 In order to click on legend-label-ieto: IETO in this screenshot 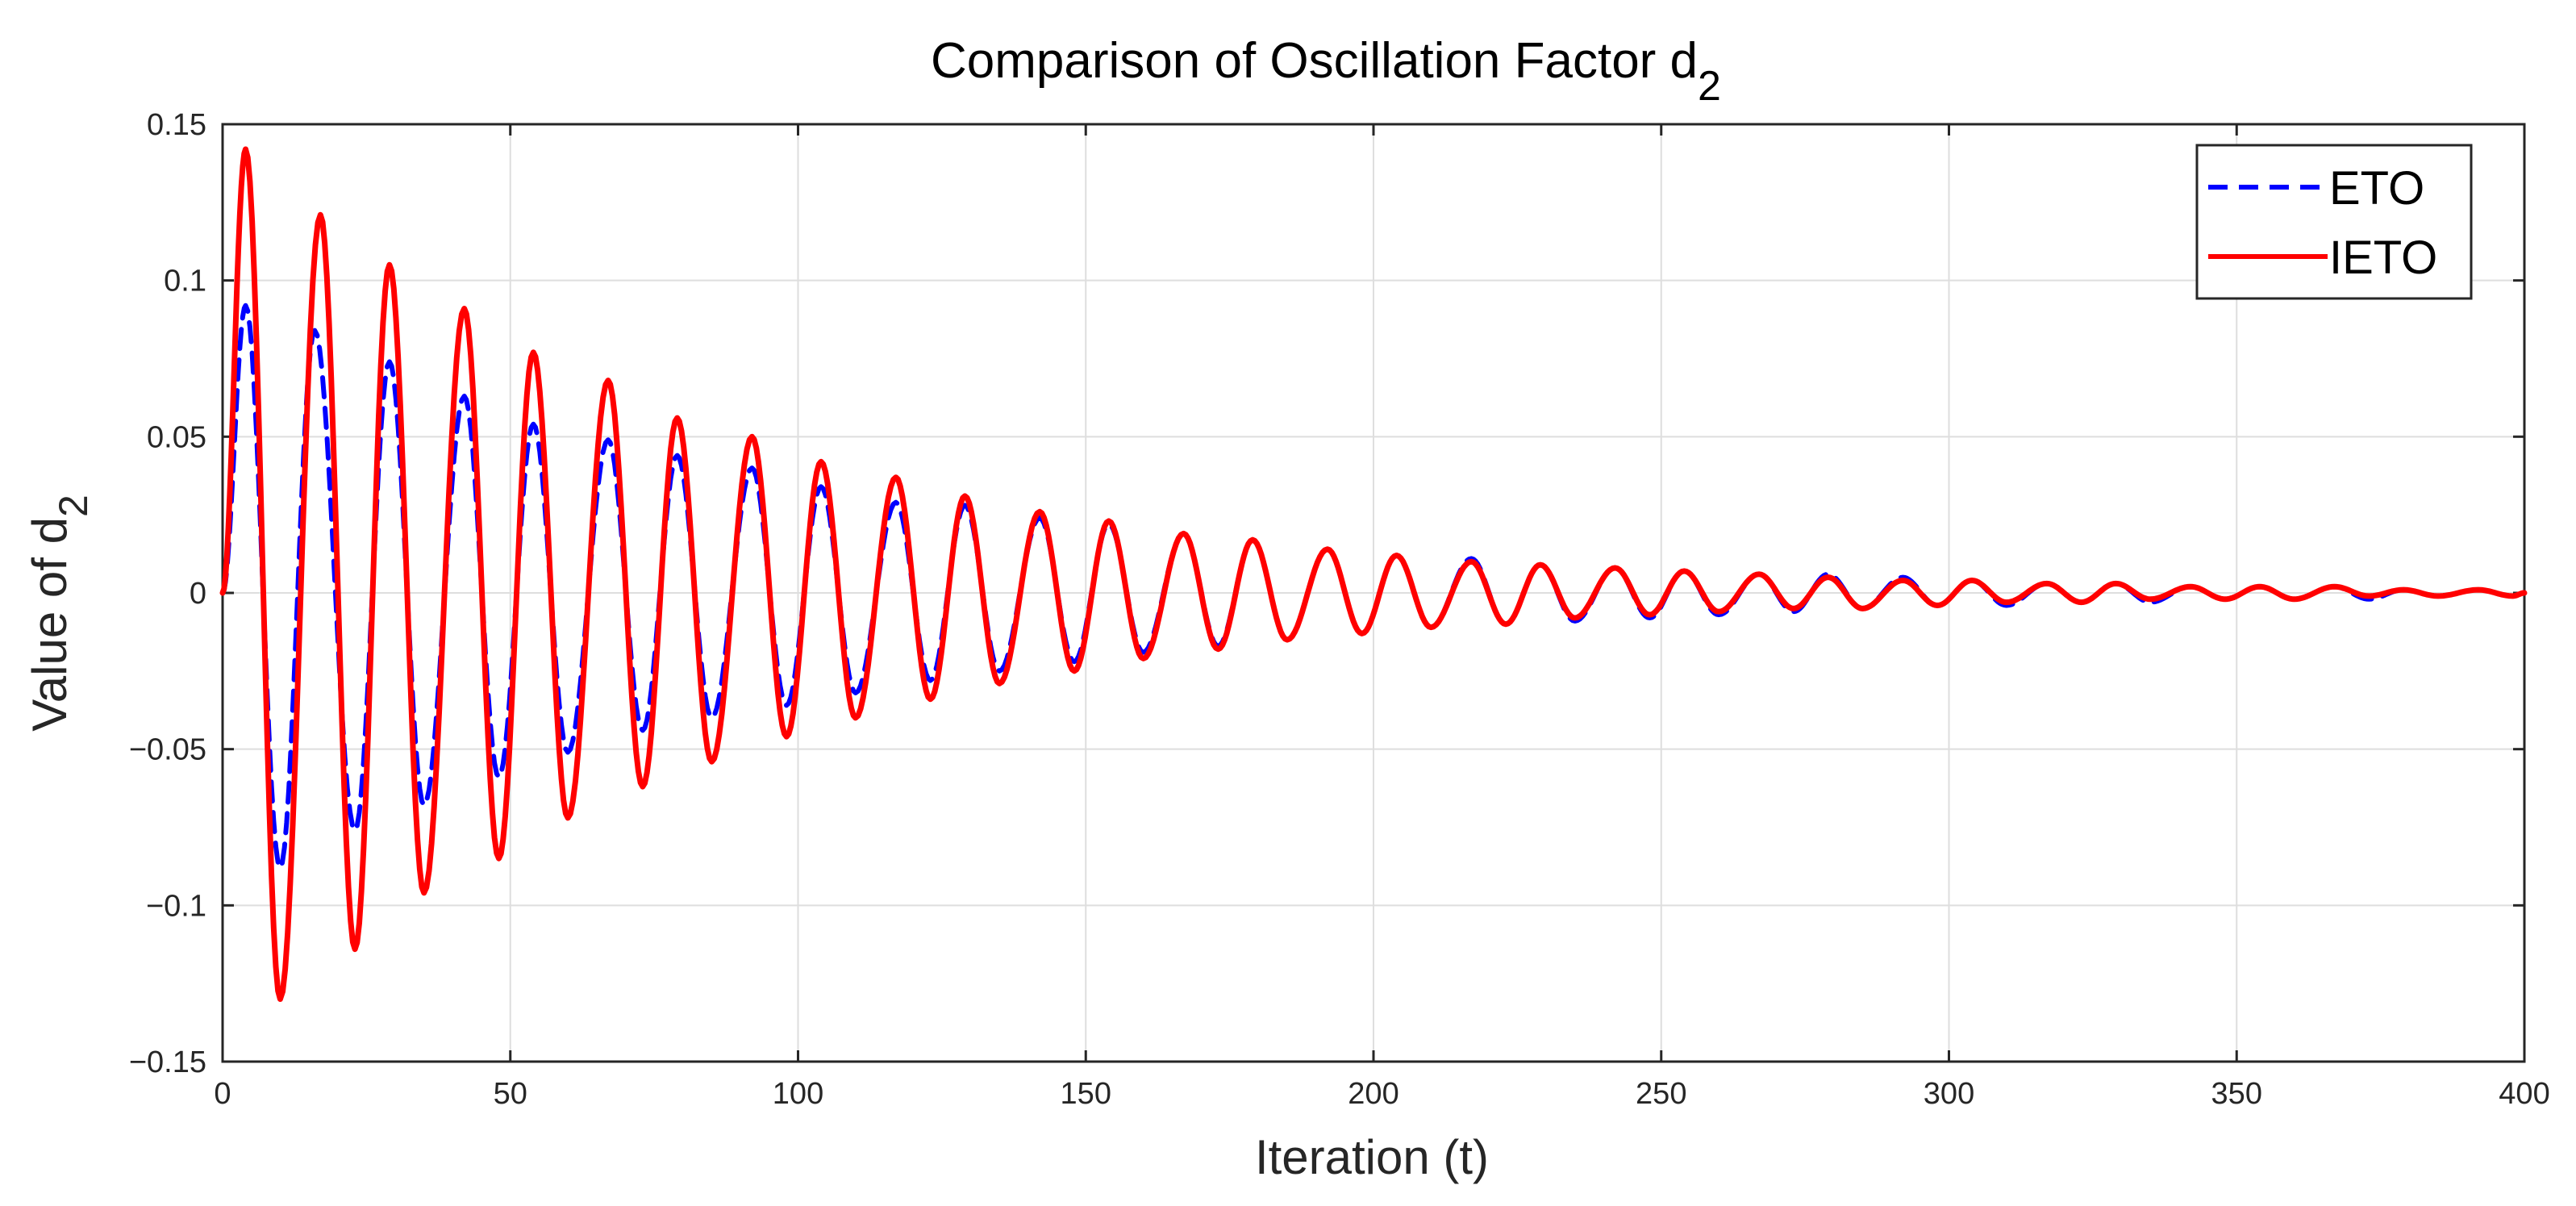, I will do `click(2383, 258)`.